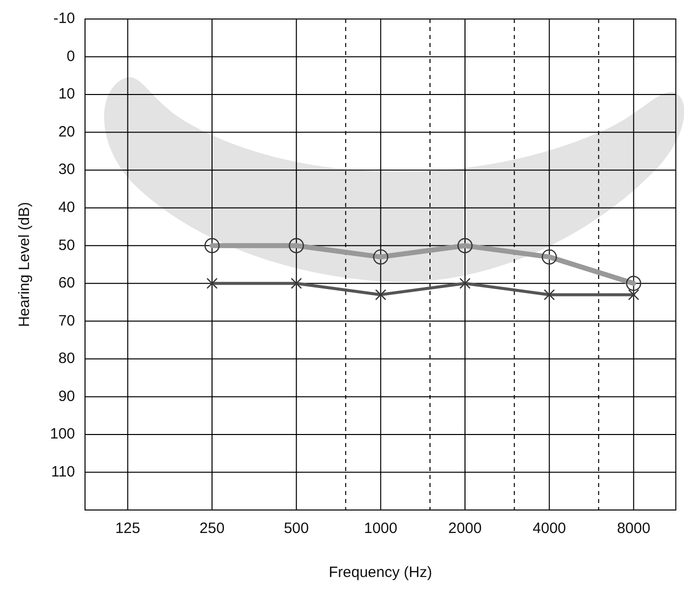  Describe the element at coordinates (127, 529) in the screenshot. I see `x-tick-label: 125` at that location.